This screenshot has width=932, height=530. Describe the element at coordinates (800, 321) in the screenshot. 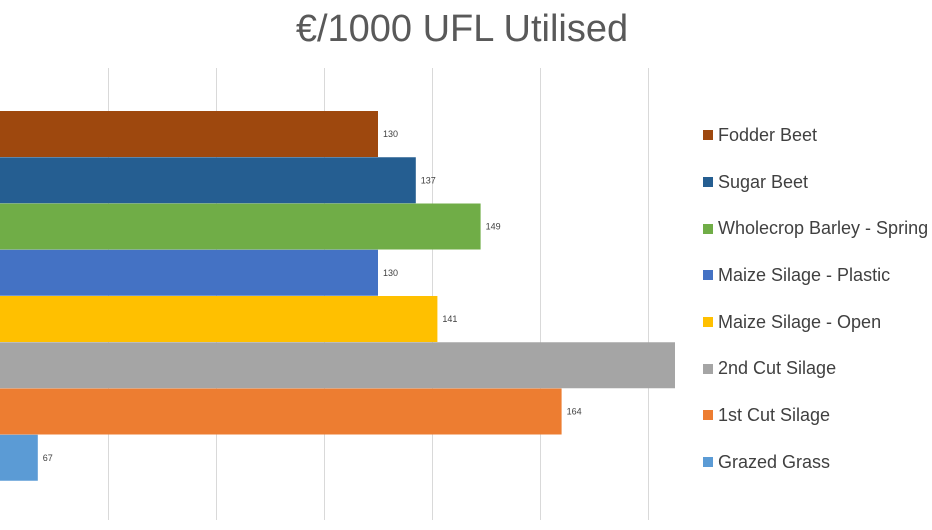

I see `legend-label: Maize Silage - Open` at that location.